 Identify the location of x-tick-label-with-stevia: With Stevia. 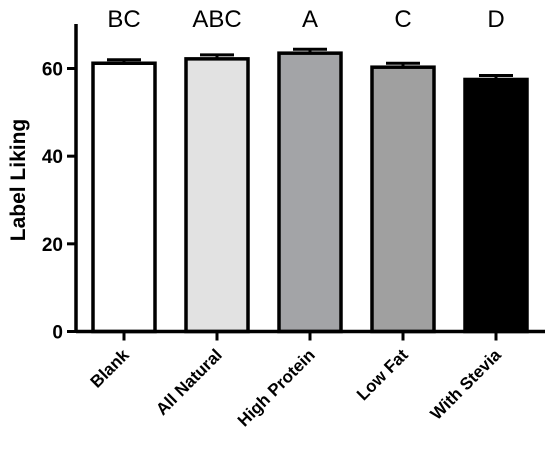
(466, 384).